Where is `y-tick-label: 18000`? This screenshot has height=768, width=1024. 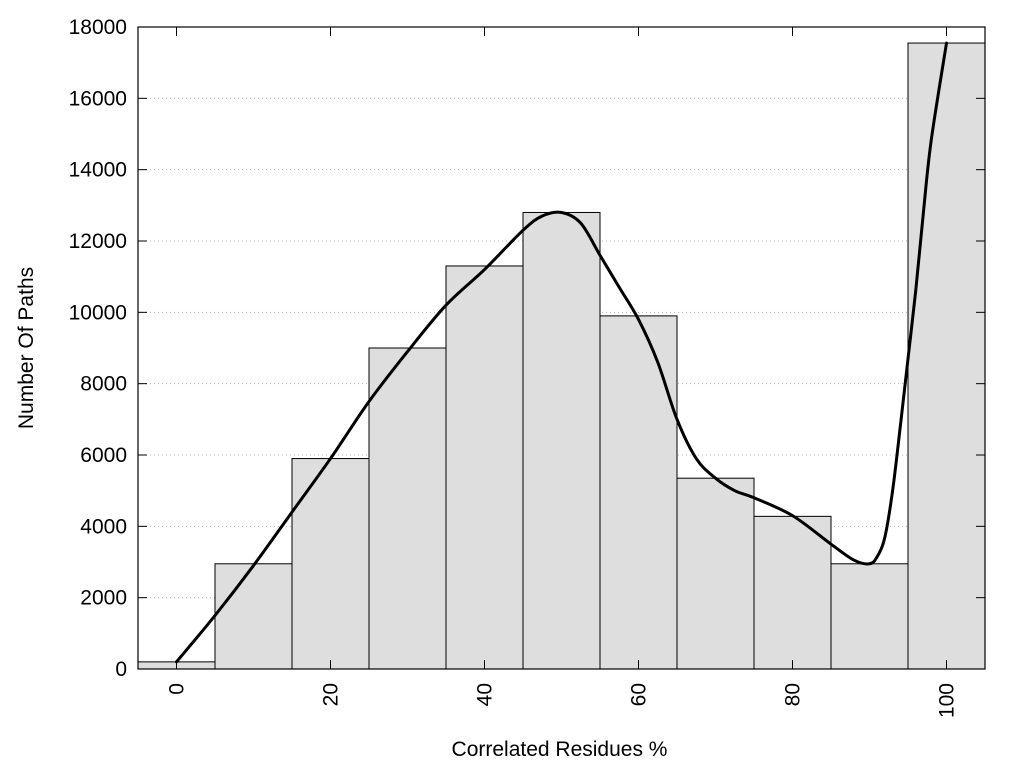
y-tick-label: 18000 is located at coordinates (98, 27).